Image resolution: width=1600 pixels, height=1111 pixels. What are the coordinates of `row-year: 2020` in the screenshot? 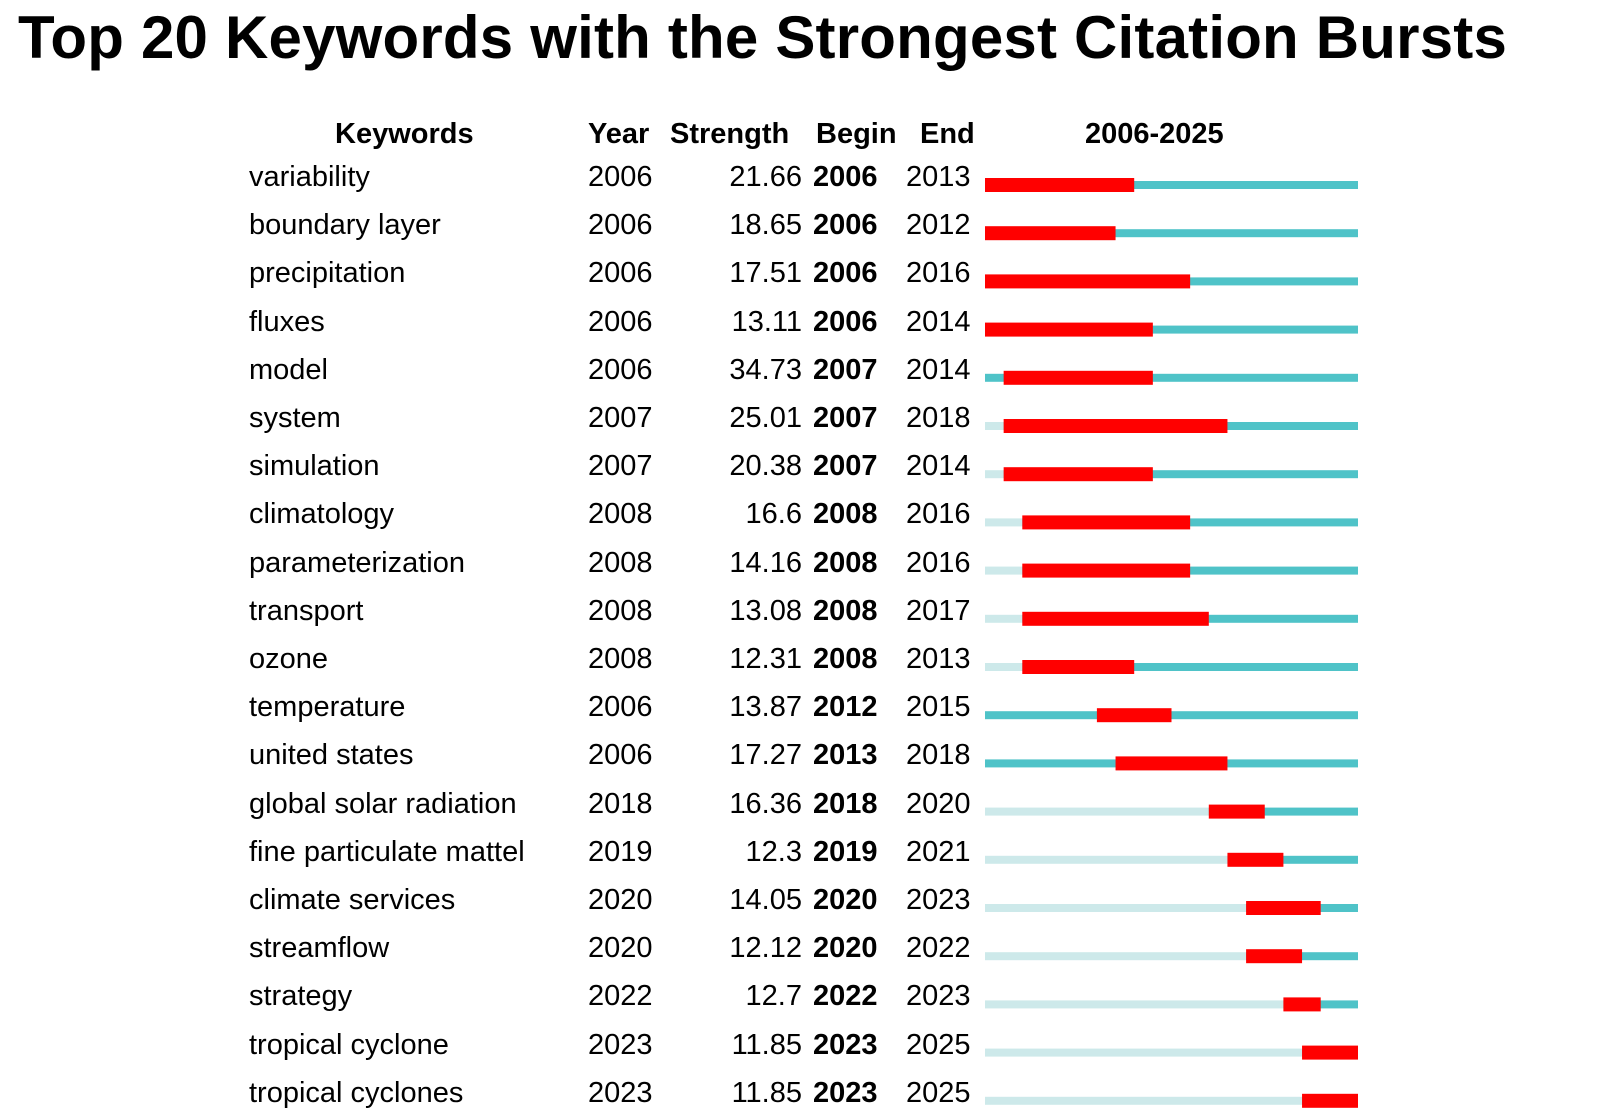 It's located at (620, 900).